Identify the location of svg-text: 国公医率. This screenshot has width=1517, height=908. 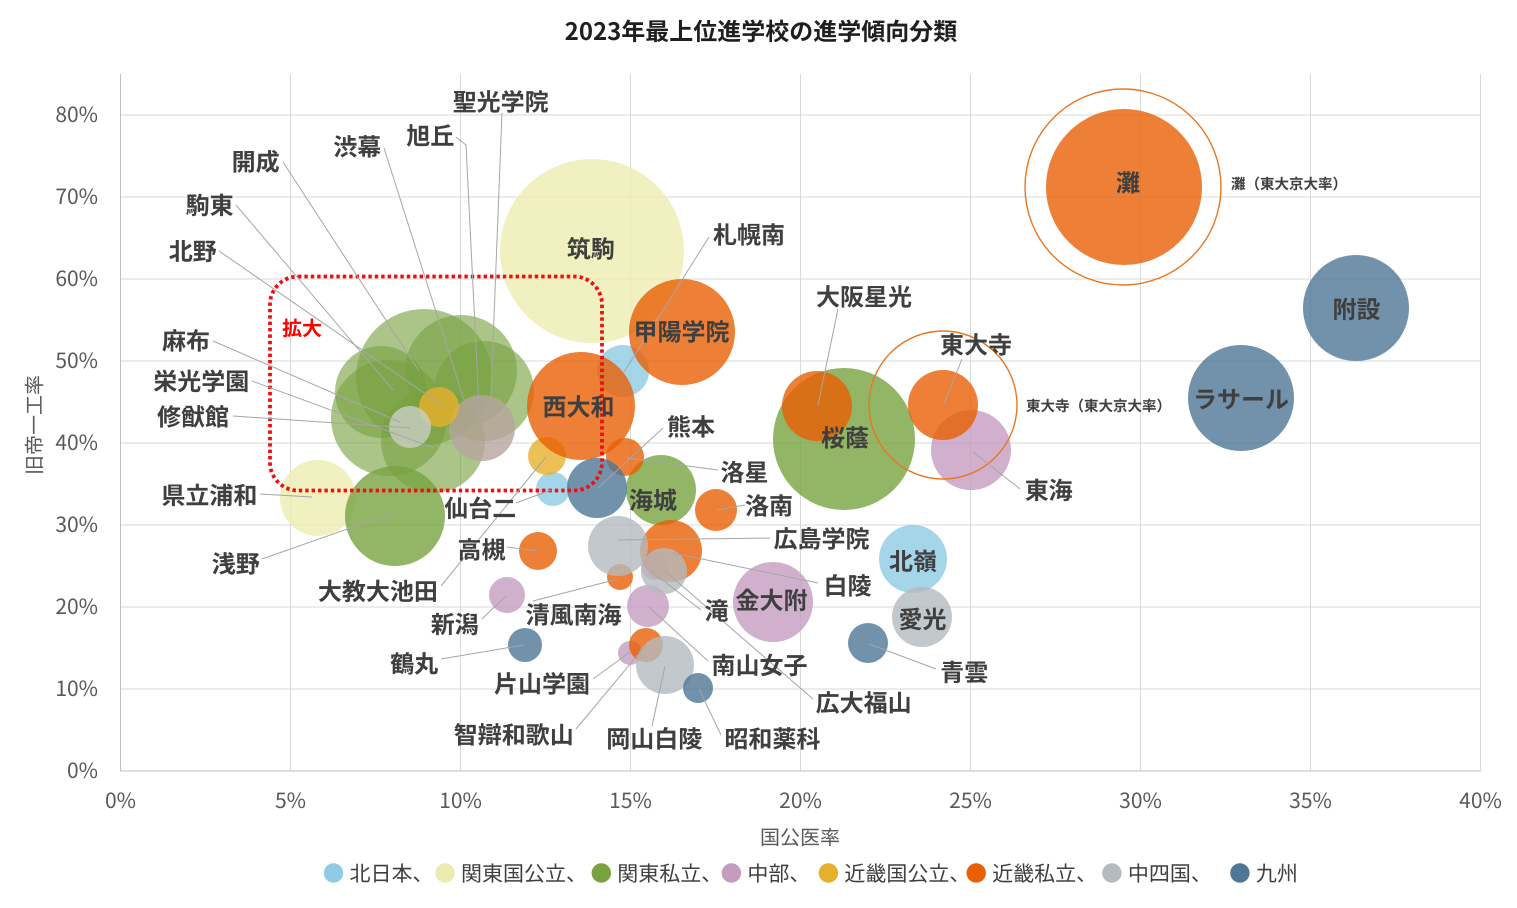
(800, 836).